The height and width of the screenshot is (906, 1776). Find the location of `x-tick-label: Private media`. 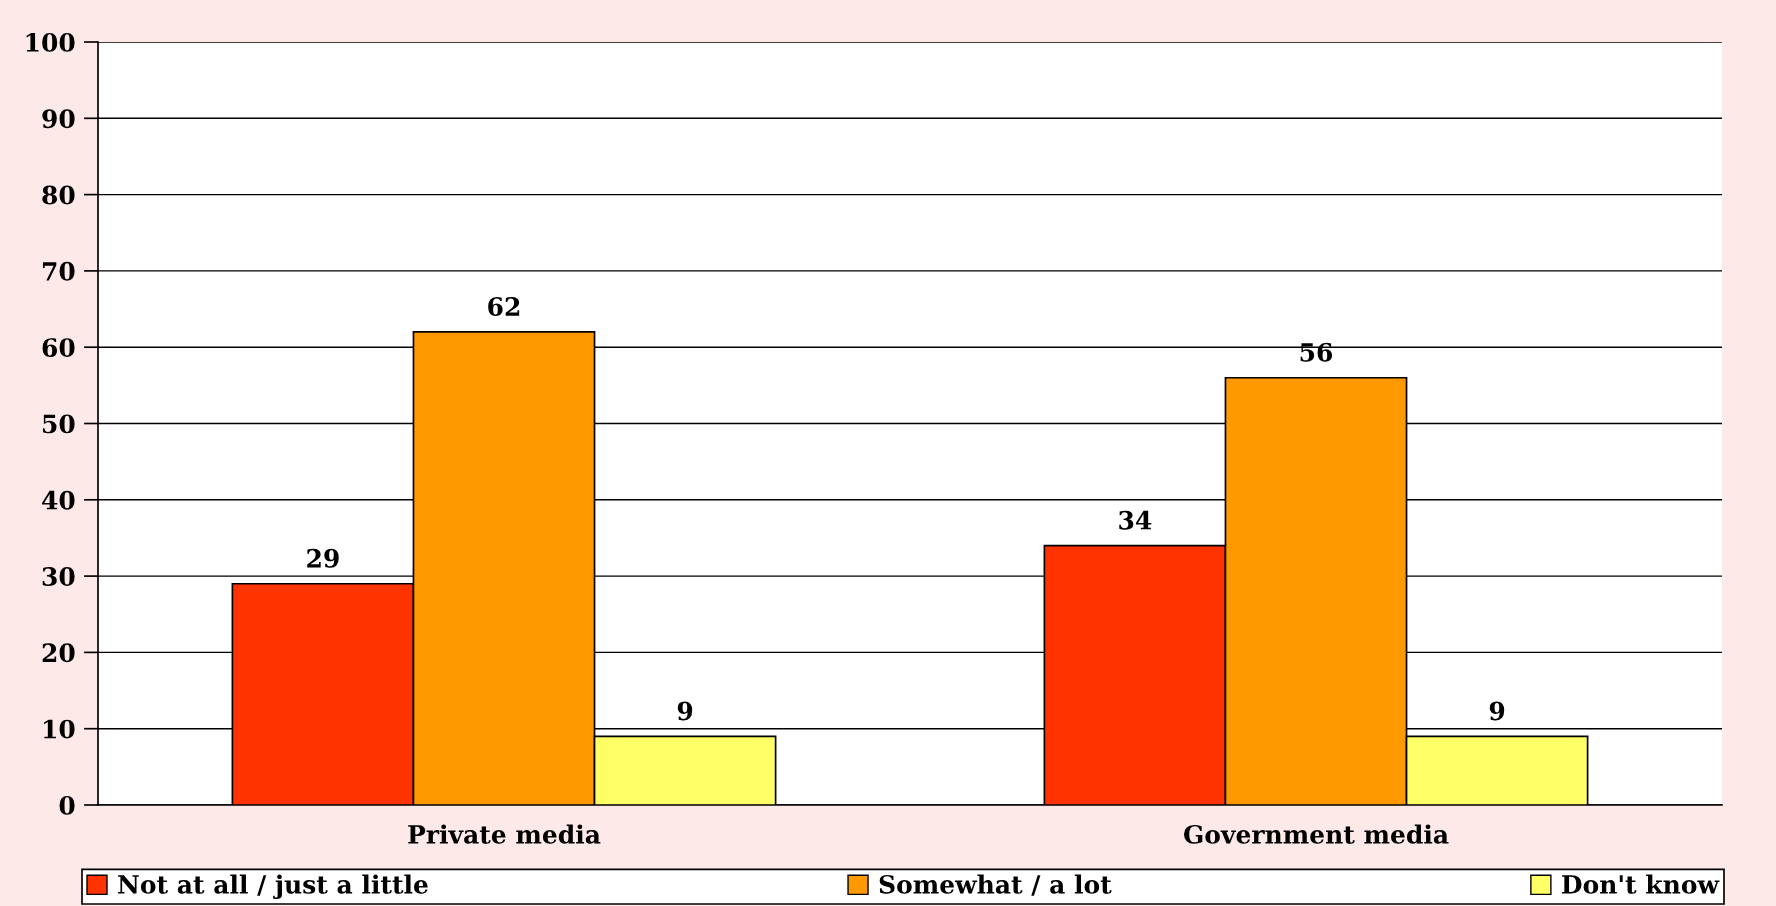

x-tick-label: Private media is located at coordinates (504, 834).